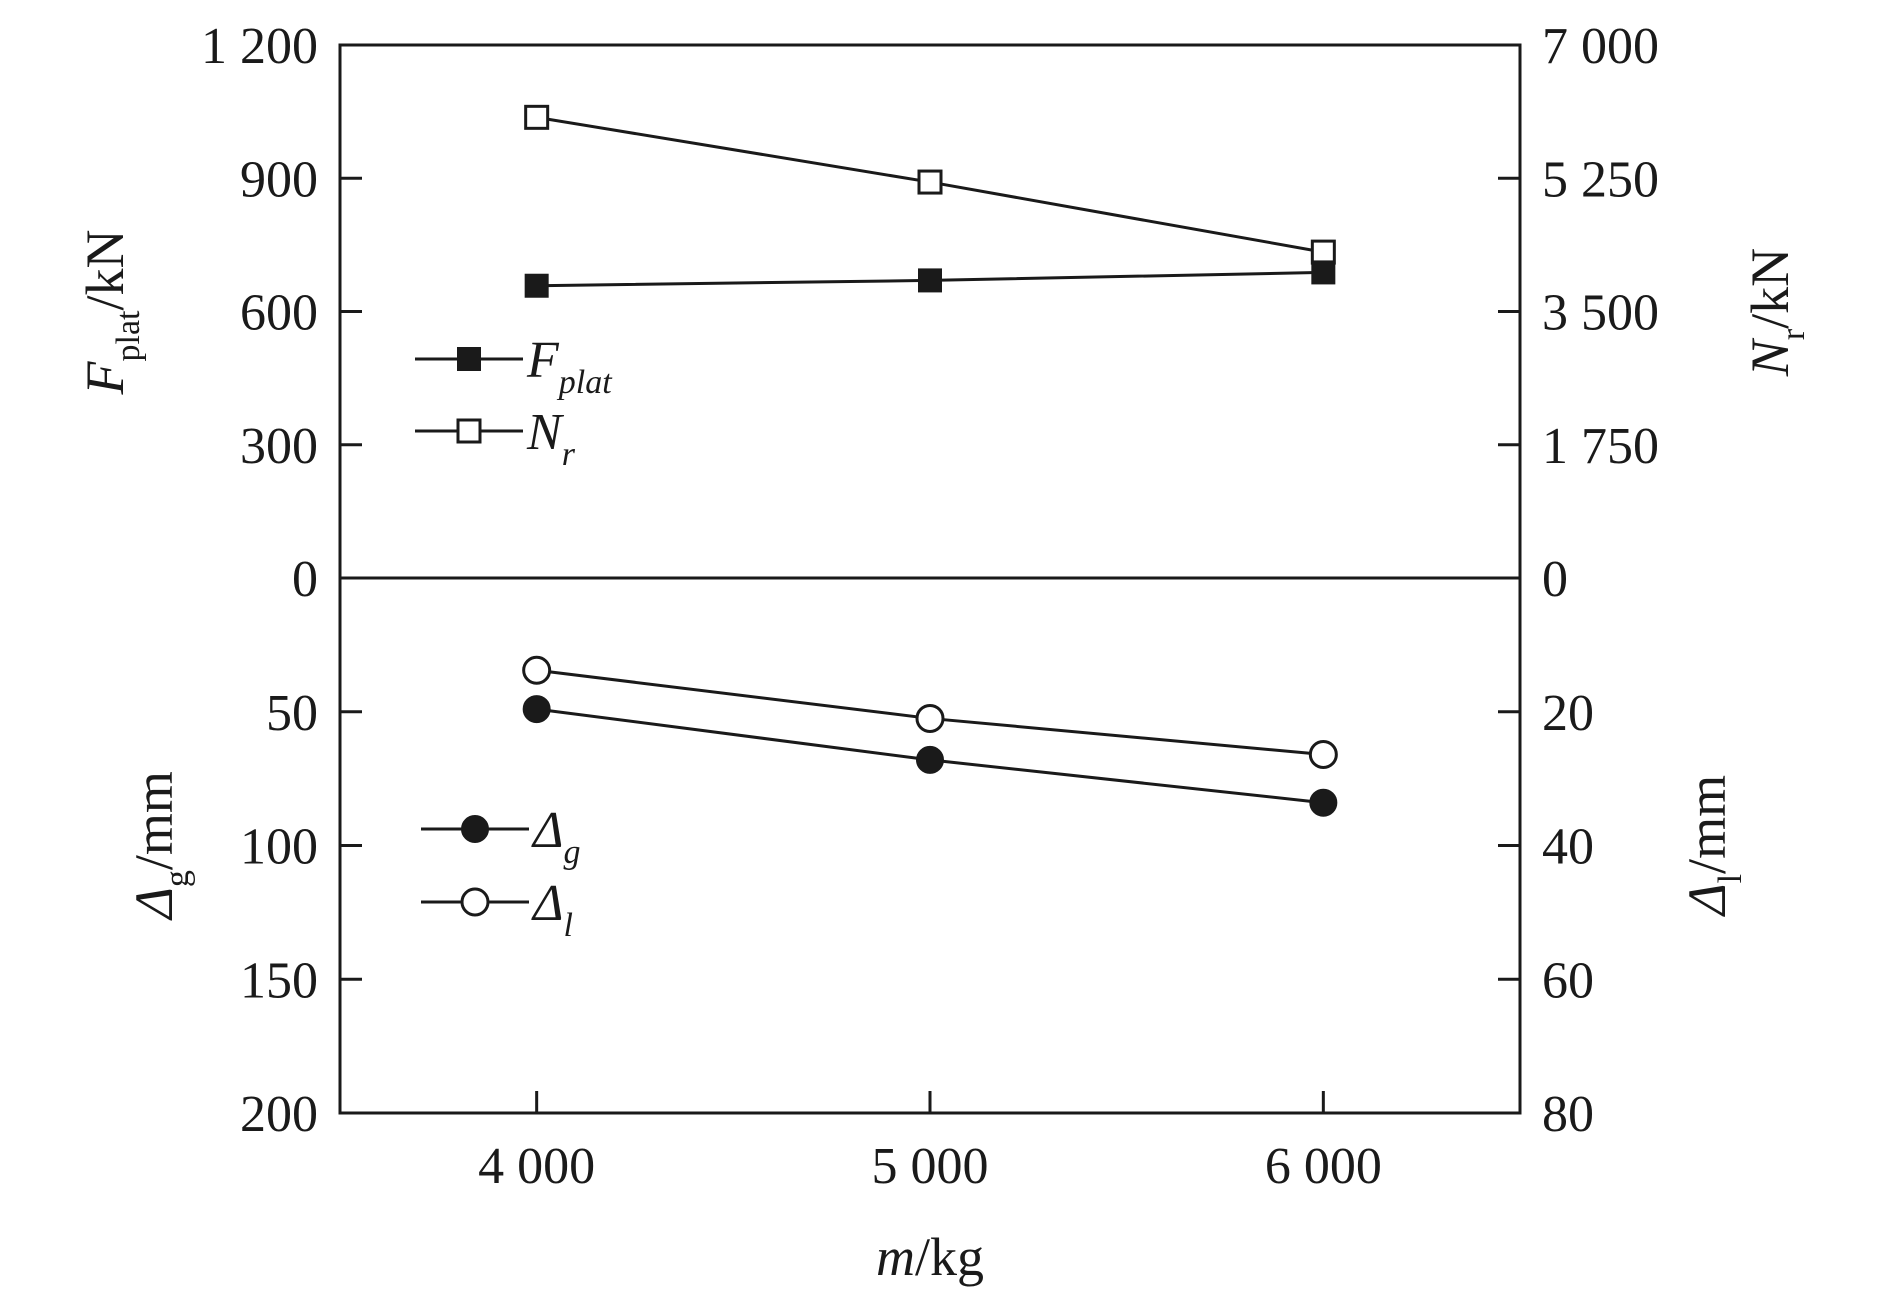 This screenshot has height=1301, width=1889. Describe the element at coordinates (279, 1114) in the screenshot. I see `bottom-left-tick-label: 200` at that location.